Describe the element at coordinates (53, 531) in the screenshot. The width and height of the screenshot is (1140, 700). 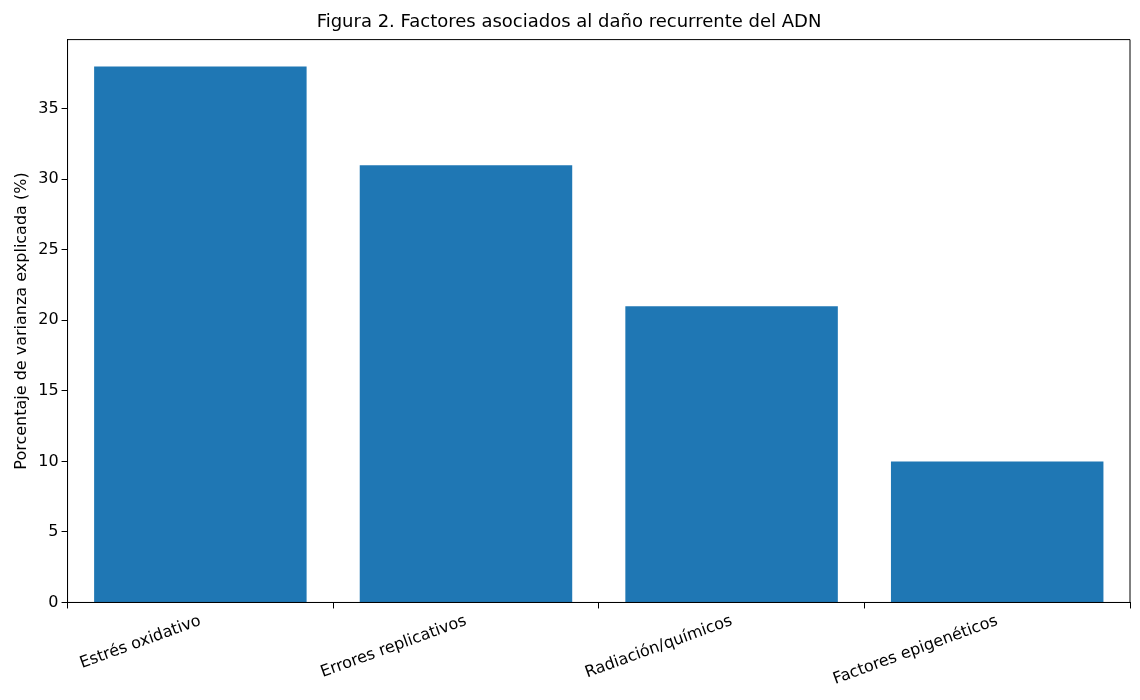
I see `y-tick-label: 5` at that location.